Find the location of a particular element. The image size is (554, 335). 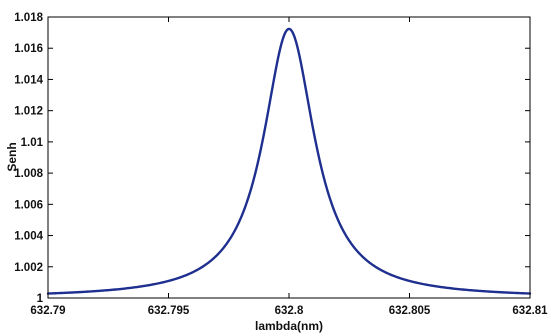

y-tick-label: 1.008 is located at coordinates (28, 174).